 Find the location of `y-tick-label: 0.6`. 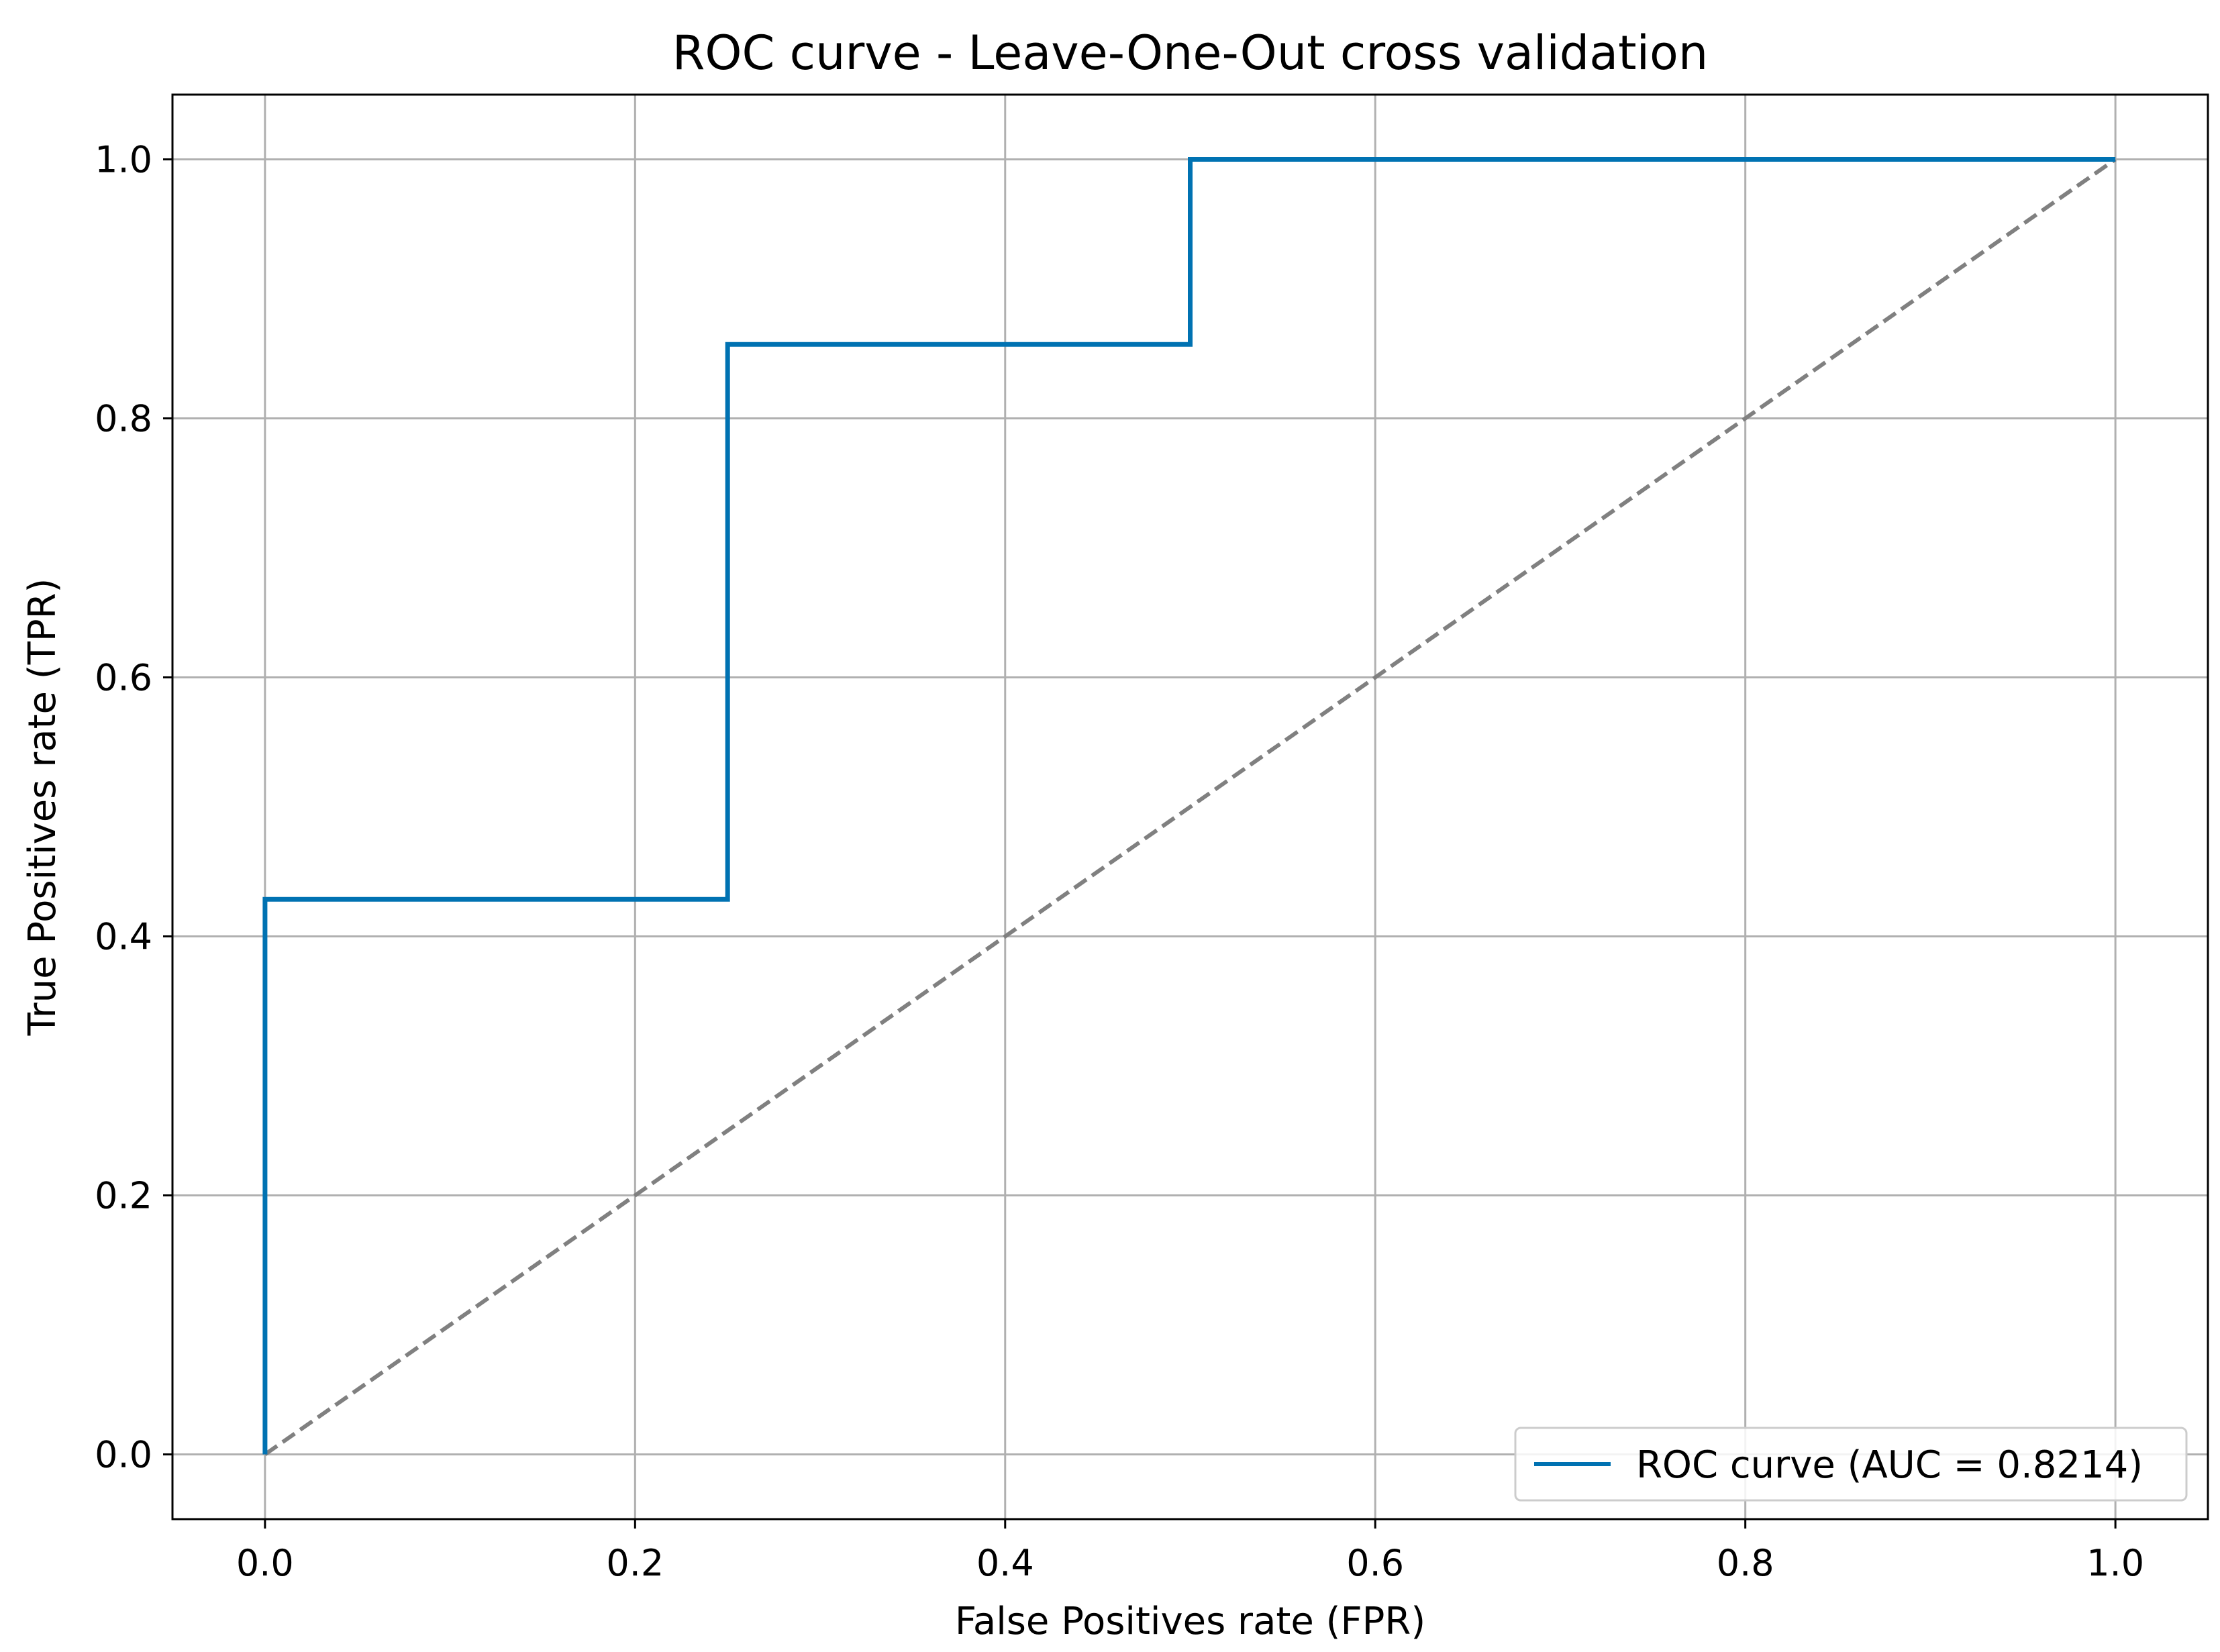

y-tick-label: 0.6 is located at coordinates (124, 678).